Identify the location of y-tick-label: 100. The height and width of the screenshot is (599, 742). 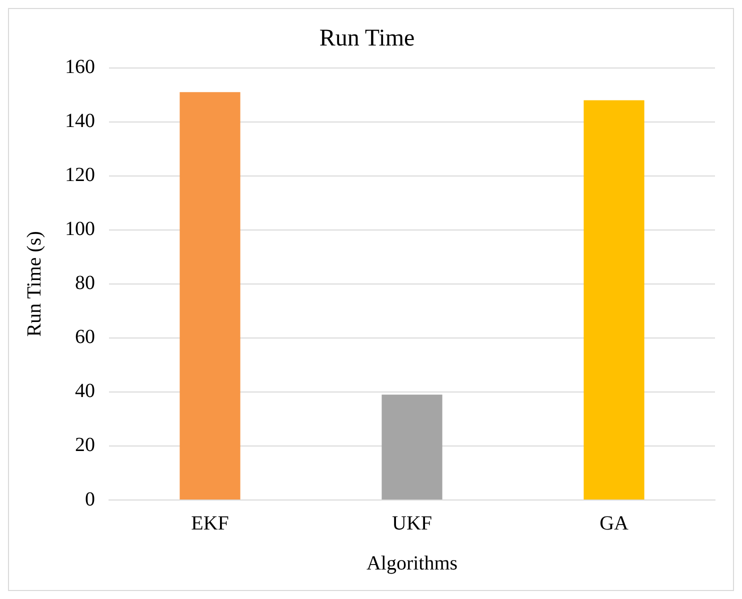
(80, 229).